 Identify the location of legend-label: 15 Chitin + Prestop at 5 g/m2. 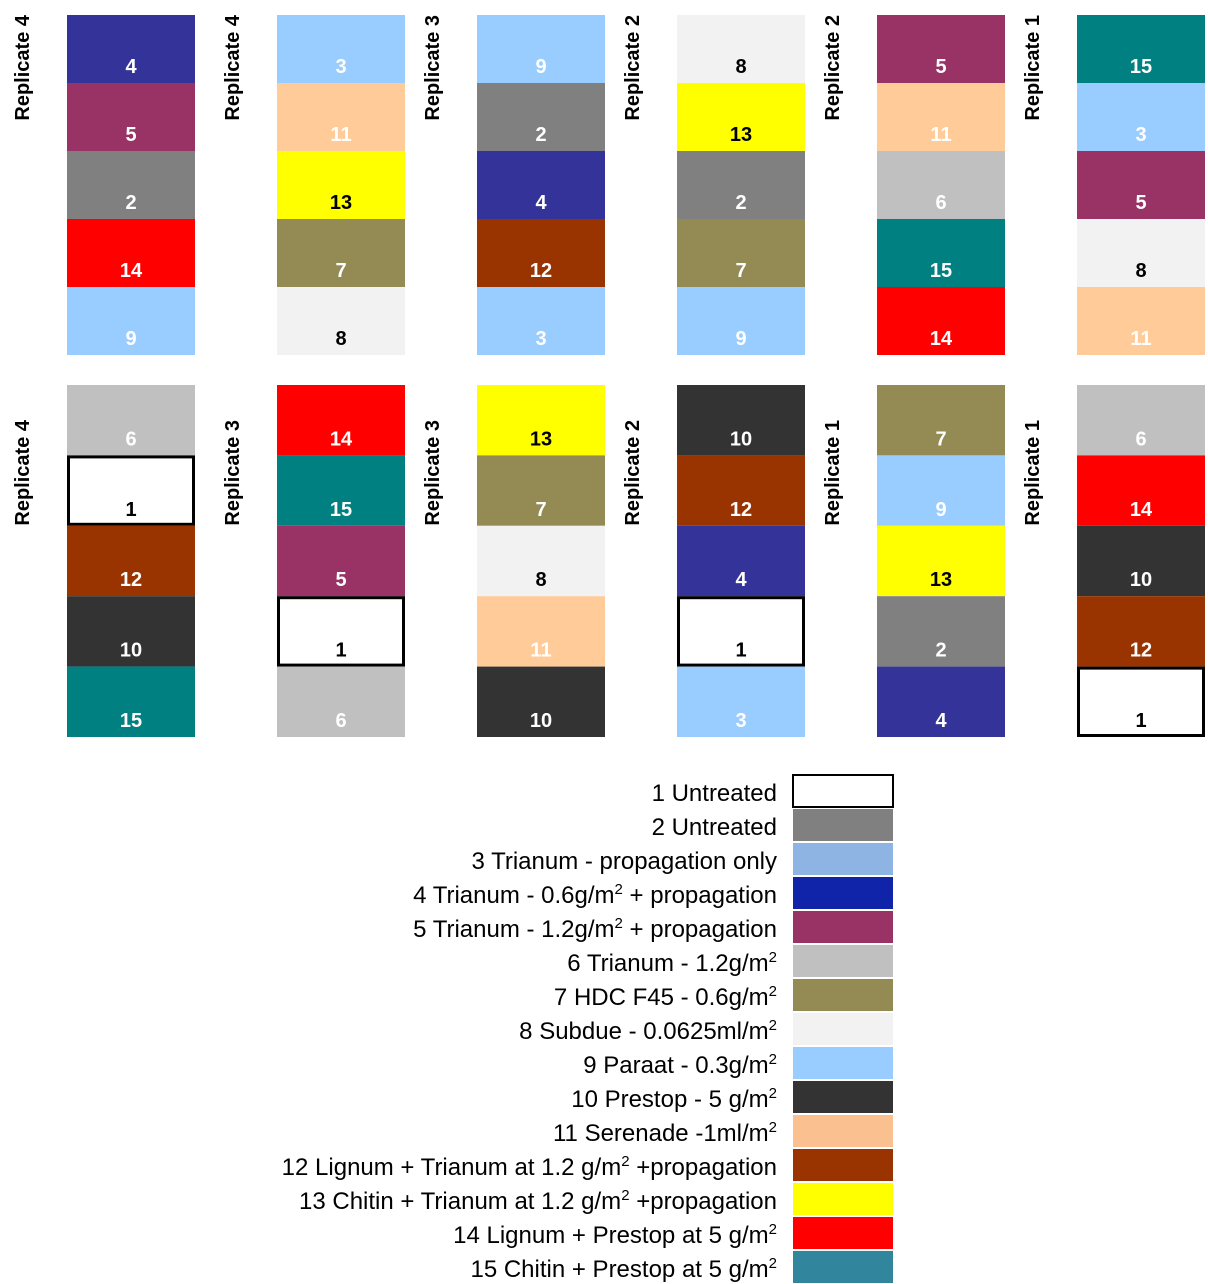
(623, 1269).